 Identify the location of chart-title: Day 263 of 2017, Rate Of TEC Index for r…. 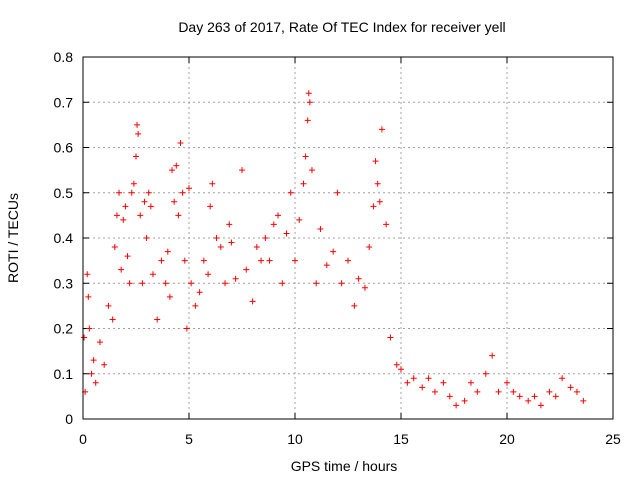
(341, 27).